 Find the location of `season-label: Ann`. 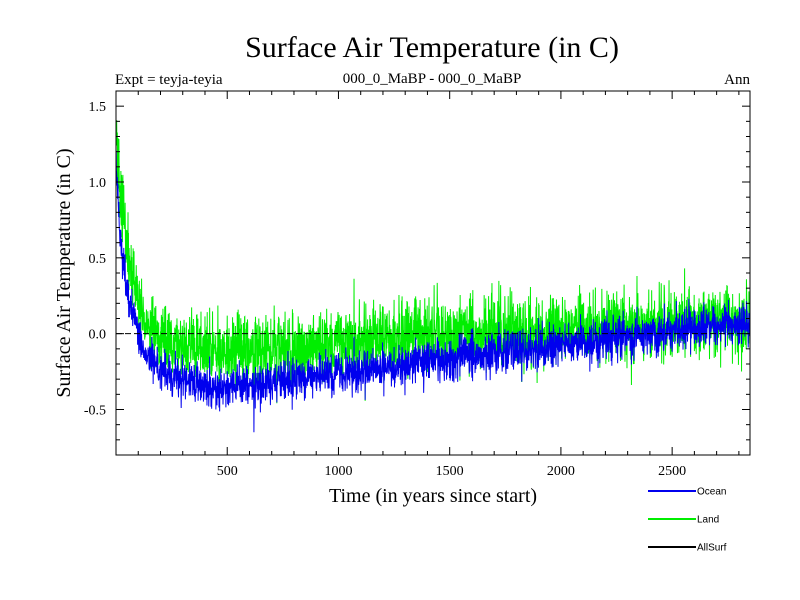

season-label: Ann is located at coordinates (737, 80).